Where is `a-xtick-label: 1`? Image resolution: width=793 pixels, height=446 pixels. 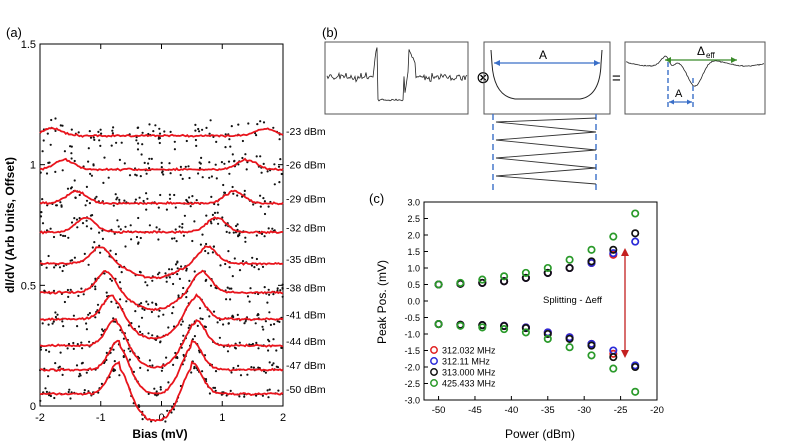 a-xtick-label: 1 is located at coordinates (222, 418).